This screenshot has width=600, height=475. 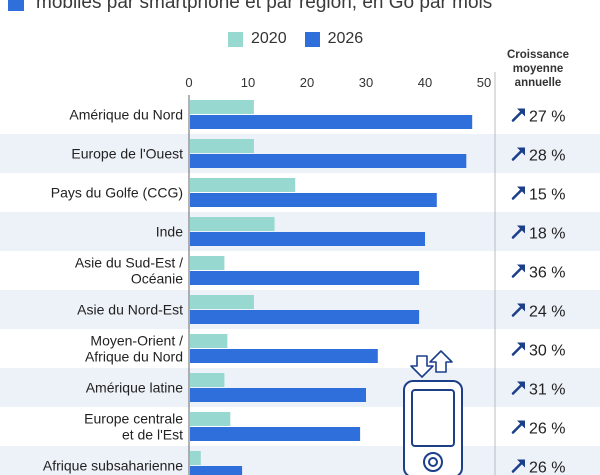 What do you see at coordinates (345, 38) in the screenshot?
I see `legend-label-2026: 2026` at bounding box center [345, 38].